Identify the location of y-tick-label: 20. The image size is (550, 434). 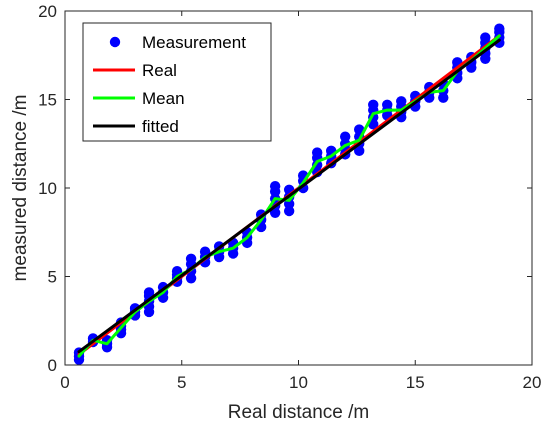
(47, 11).